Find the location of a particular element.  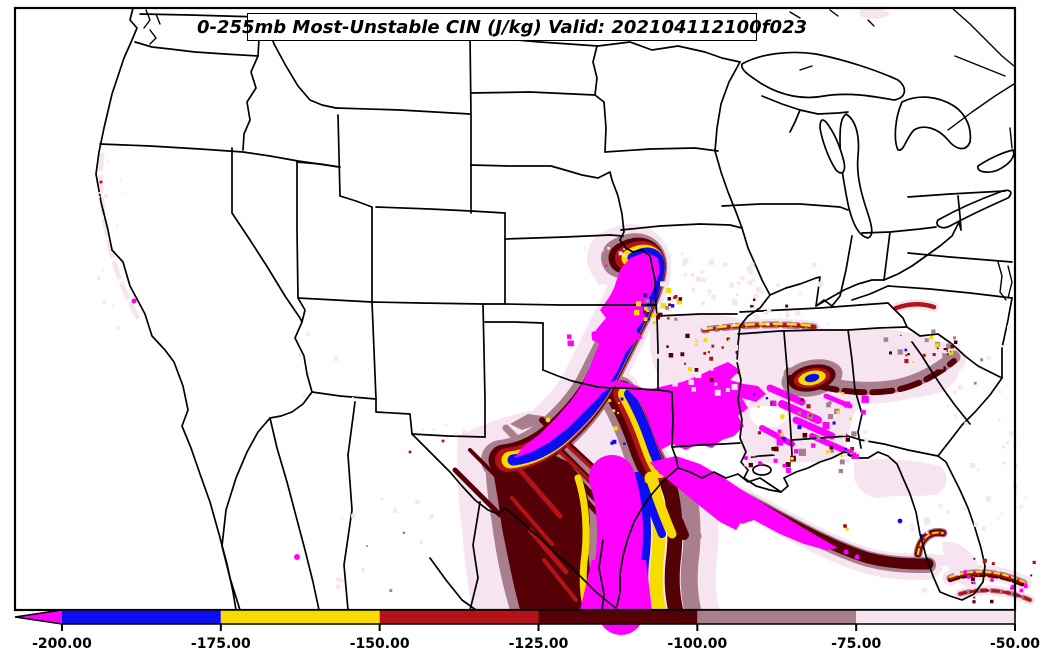

colorbar-tick-label: -50.00 is located at coordinates (1015, 644).